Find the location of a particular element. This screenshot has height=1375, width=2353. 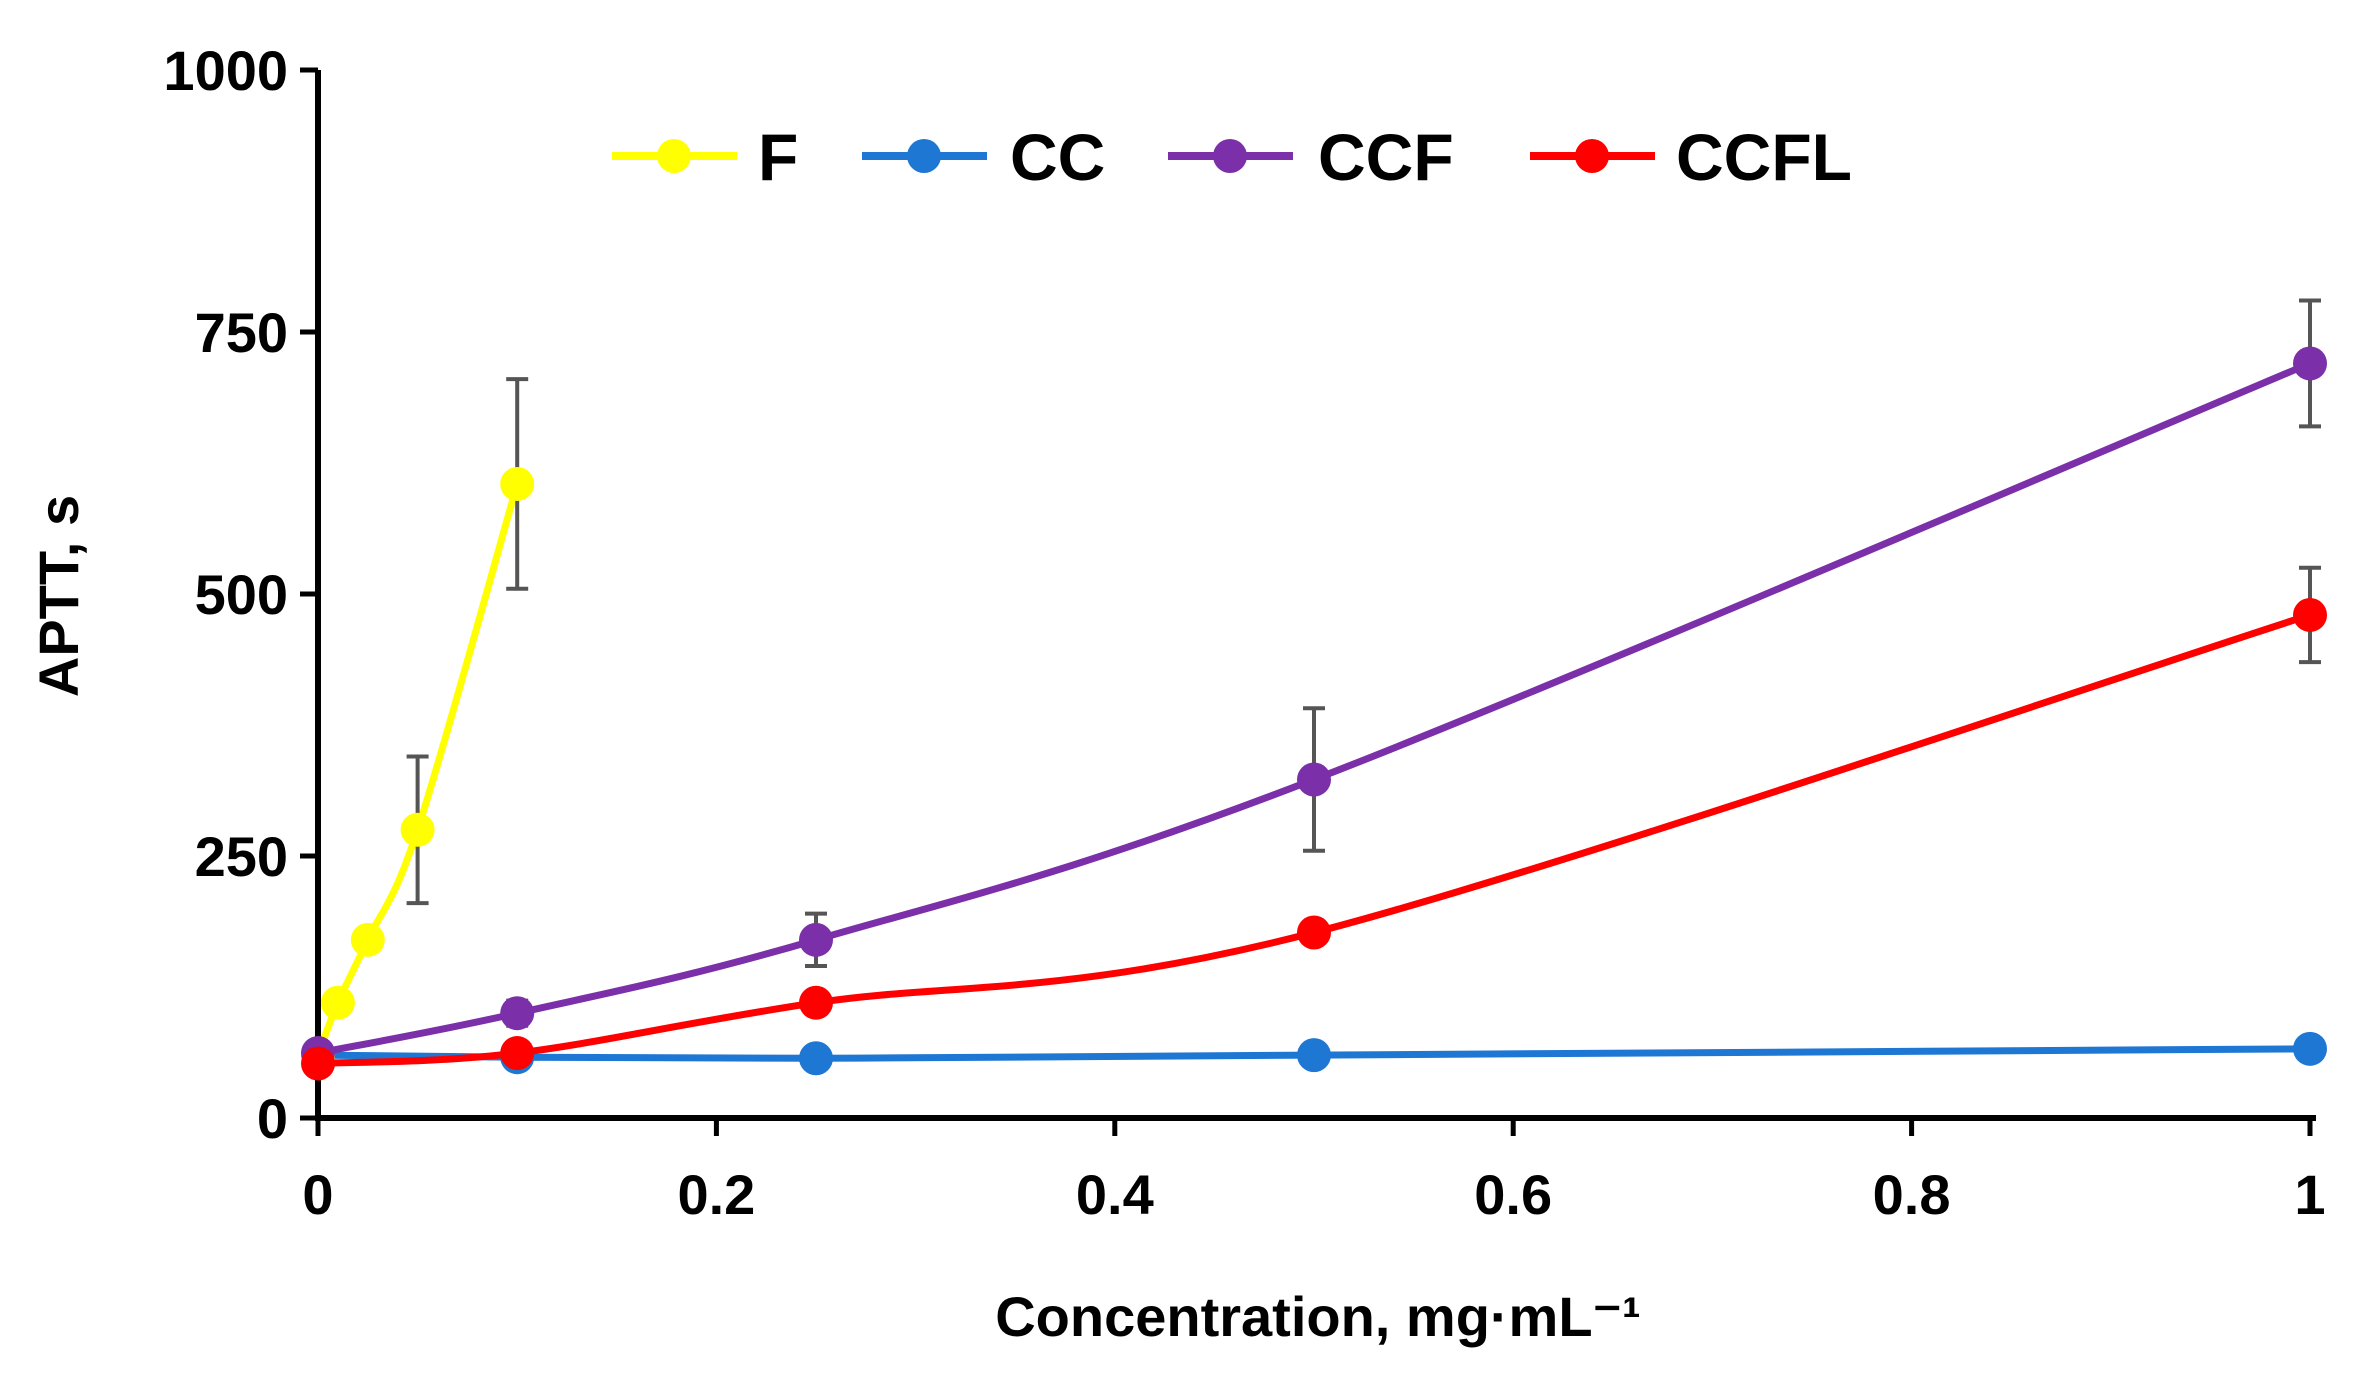

legend: F CC CCF CCFL is located at coordinates (1232, 157).